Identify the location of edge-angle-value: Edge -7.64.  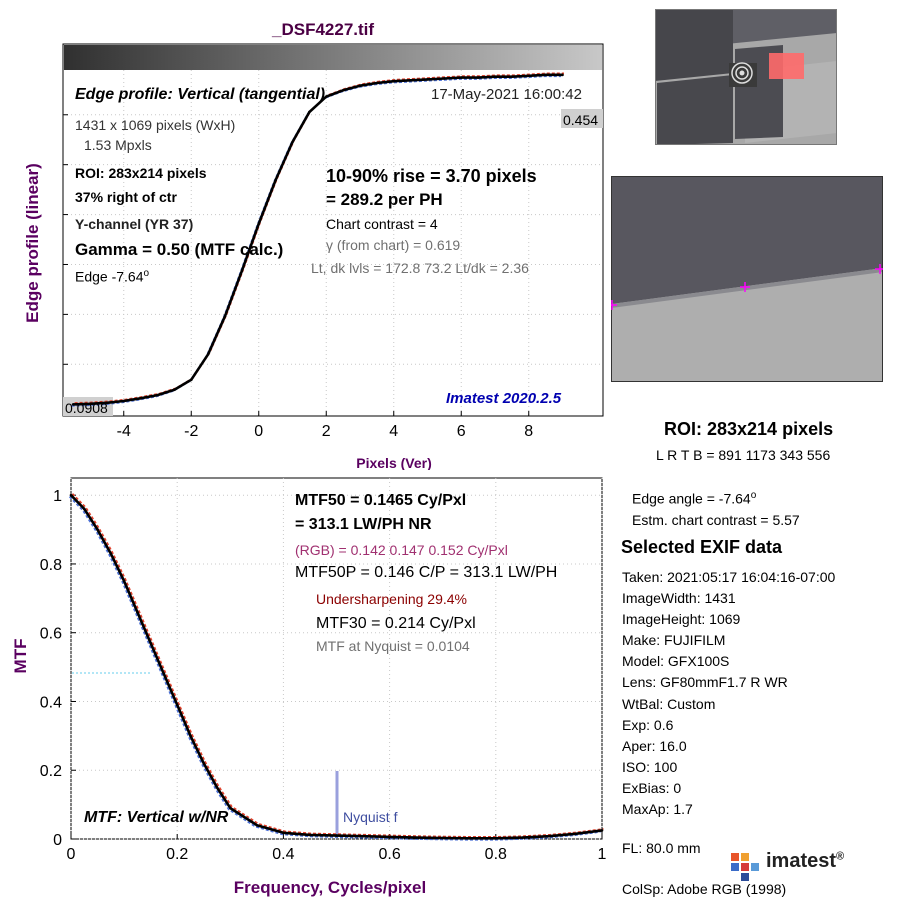
(109, 276).